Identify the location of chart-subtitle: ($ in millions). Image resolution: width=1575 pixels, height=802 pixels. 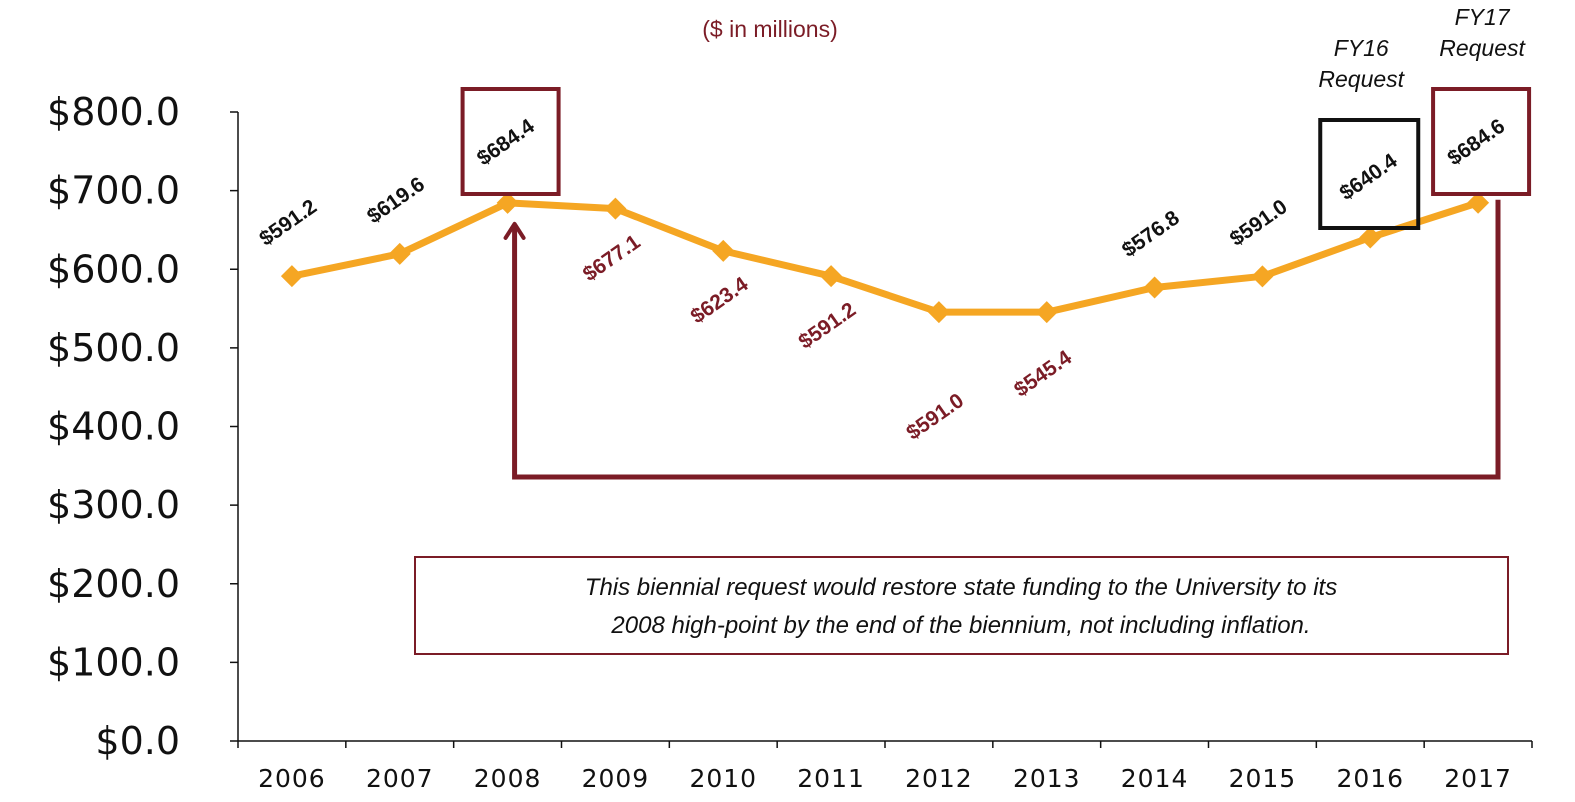
(769, 29).